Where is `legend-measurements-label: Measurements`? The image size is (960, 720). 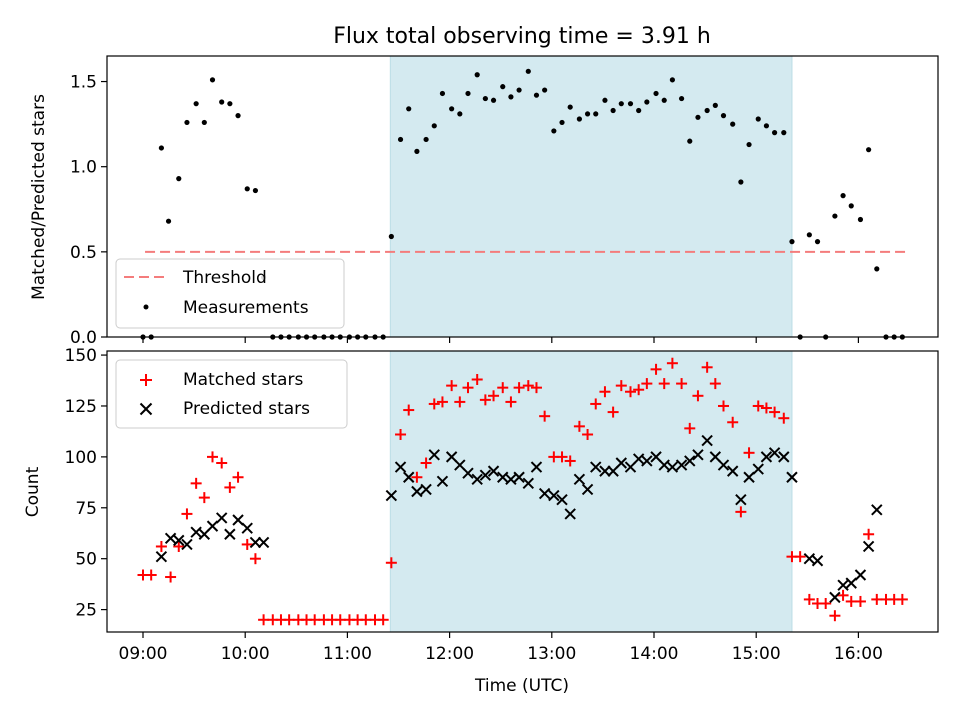
legend-measurements-label: Measurements is located at coordinates (246, 308).